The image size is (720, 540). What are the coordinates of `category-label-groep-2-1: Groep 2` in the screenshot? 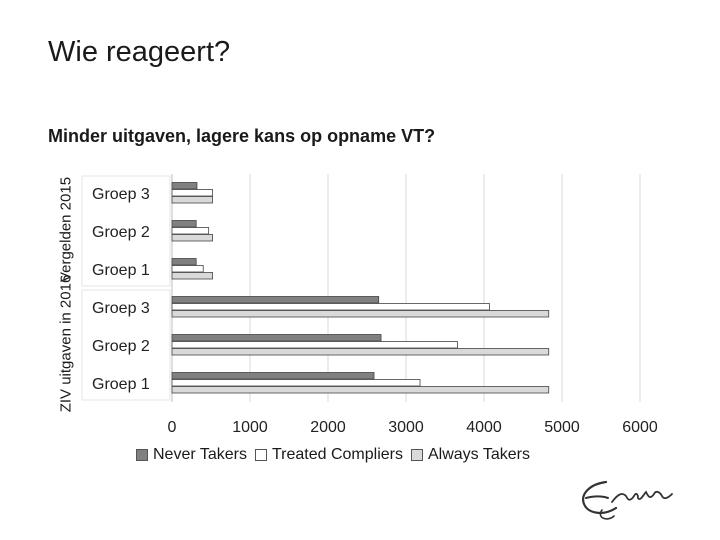 It's located at (121, 232).